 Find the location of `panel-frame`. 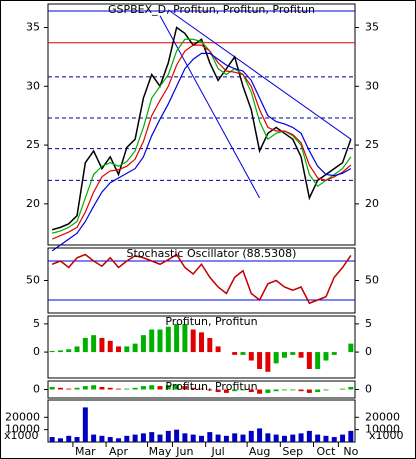

panel-frame is located at coordinates (201, 347).